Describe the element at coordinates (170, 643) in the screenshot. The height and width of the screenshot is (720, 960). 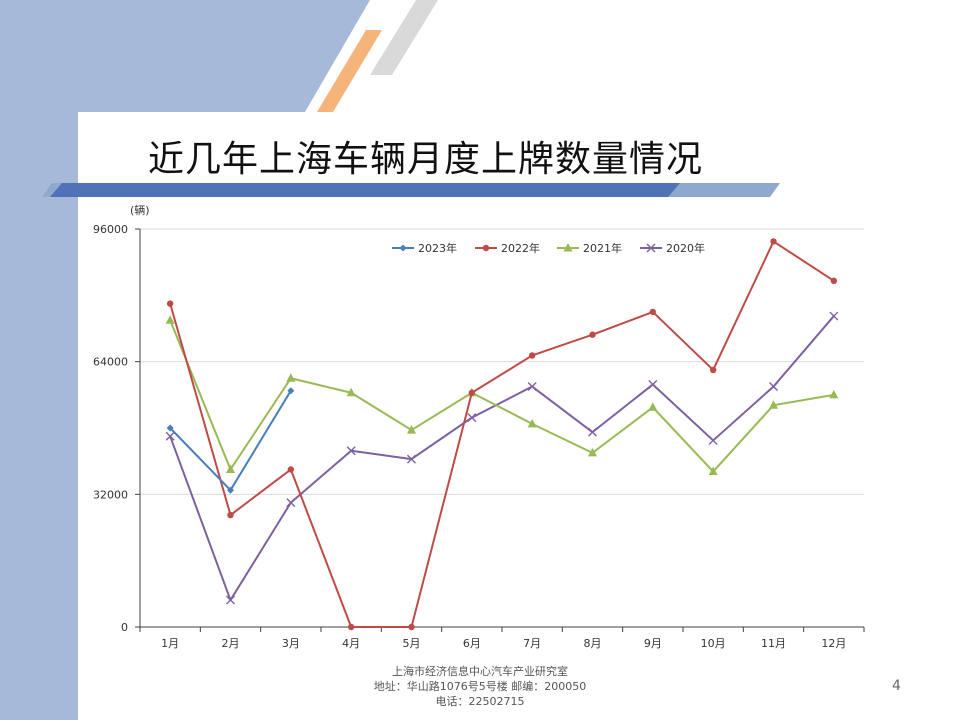
I see `x-tick-label: 1月` at that location.